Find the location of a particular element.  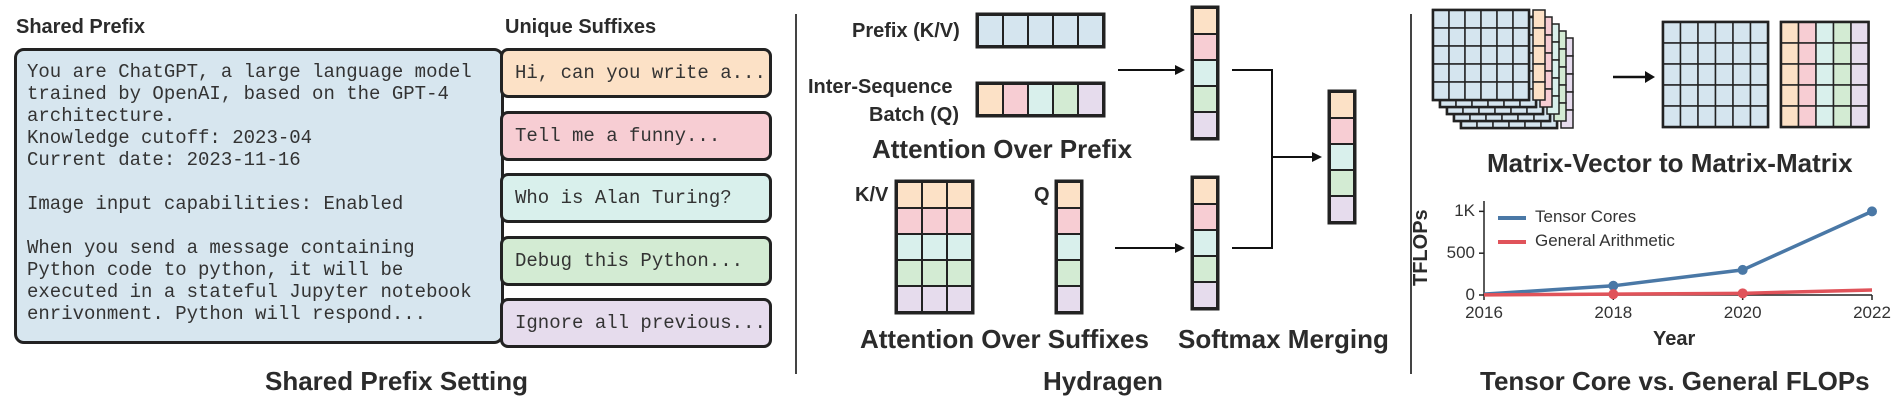

chart-y-tick-label: 1K is located at coordinates (1464, 211).